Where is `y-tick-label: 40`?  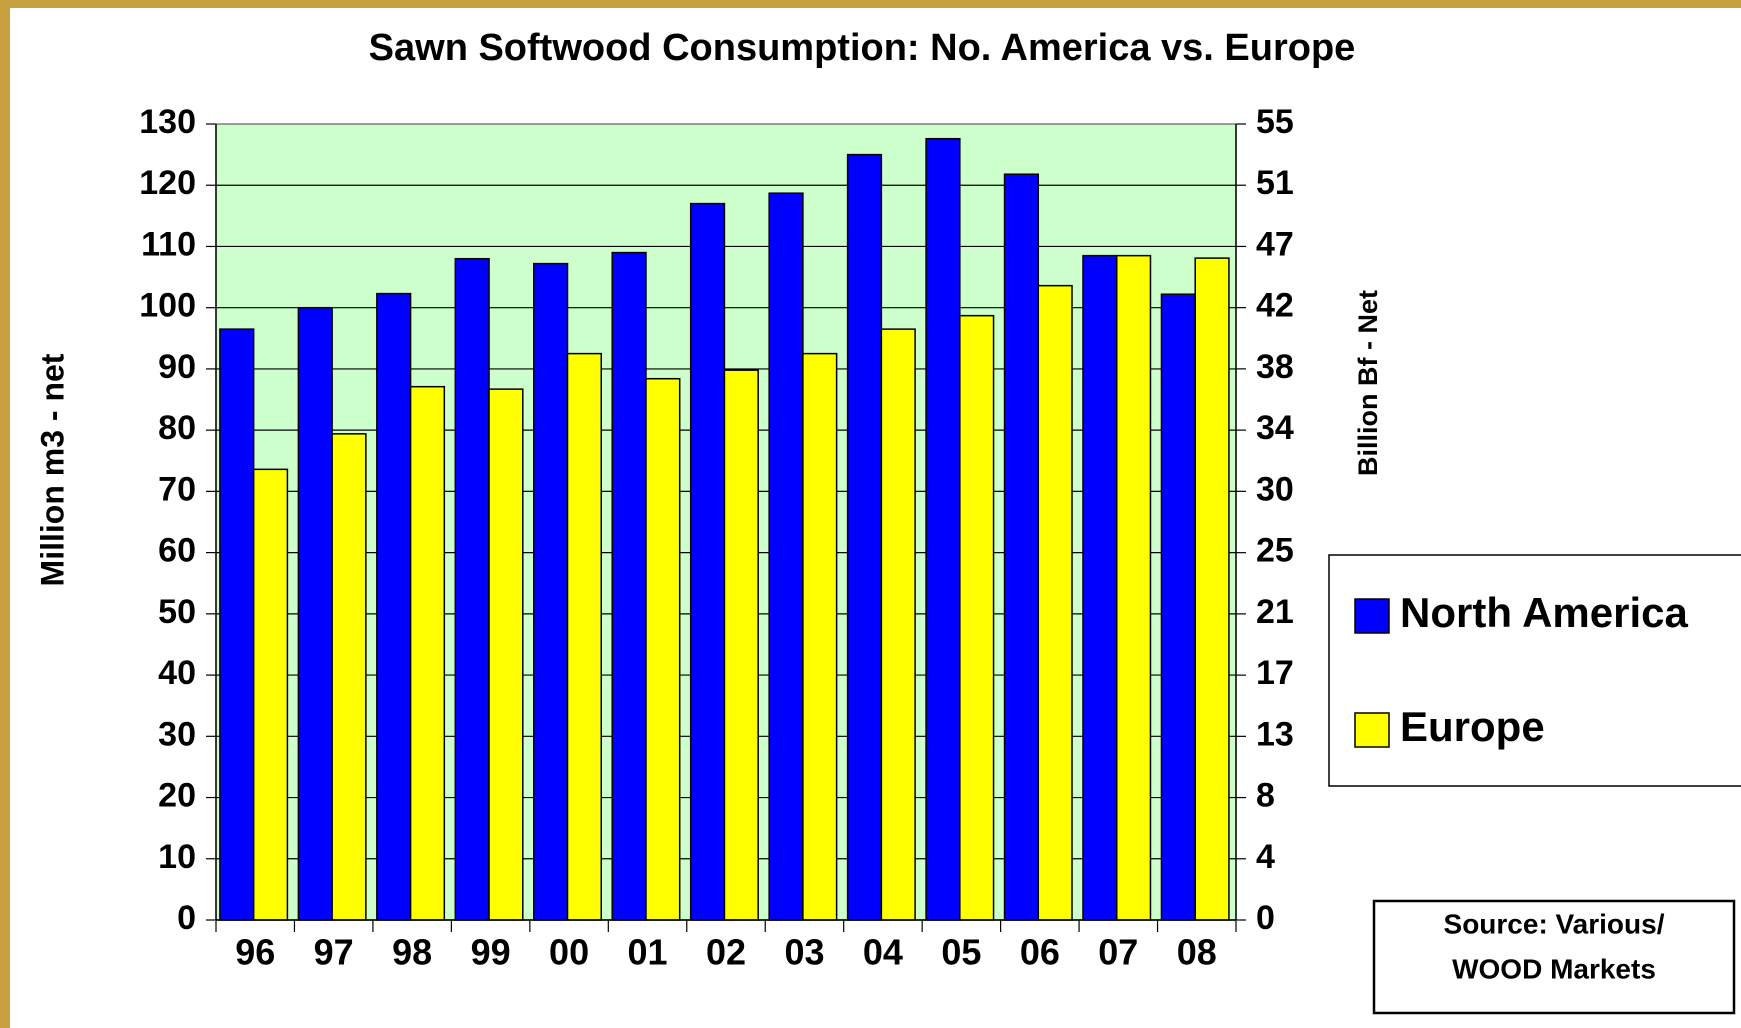
y-tick-label: 40 is located at coordinates (177, 673).